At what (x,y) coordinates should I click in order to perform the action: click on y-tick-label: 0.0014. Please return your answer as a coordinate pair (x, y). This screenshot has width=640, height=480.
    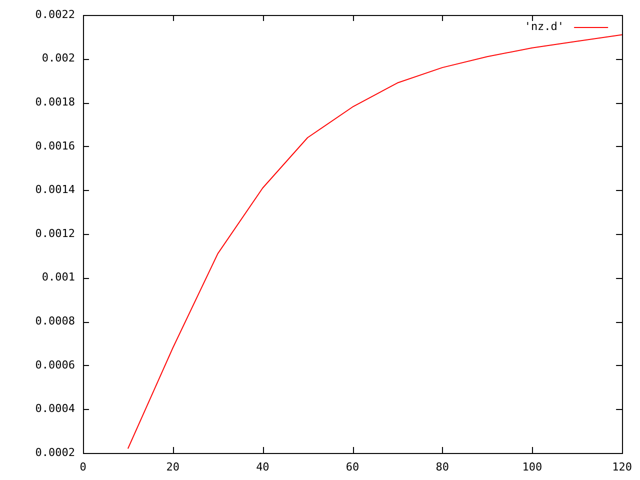
    Looking at the image, I should click on (55, 189).